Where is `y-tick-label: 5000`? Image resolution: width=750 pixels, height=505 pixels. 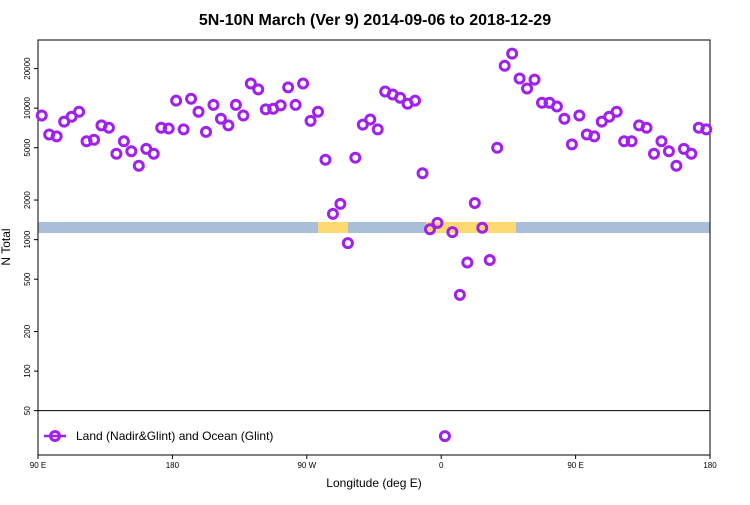 y-tick-label: 5000 is located at coordinates (27, 147).